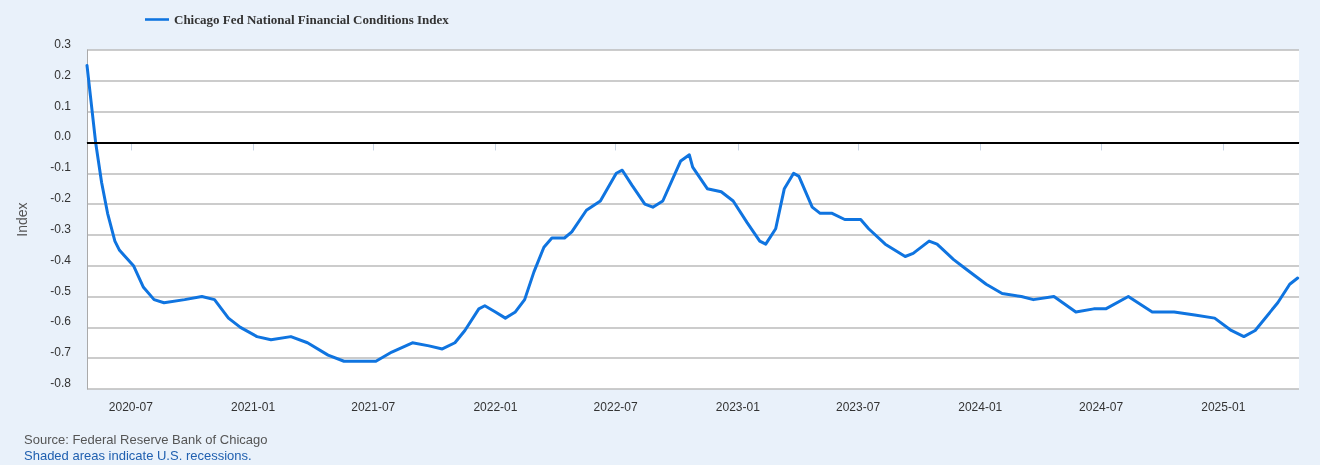  Describe the element at coordinates (858, 407) in the screenshot. I see `x-tick-label: 2023-07` at that location.